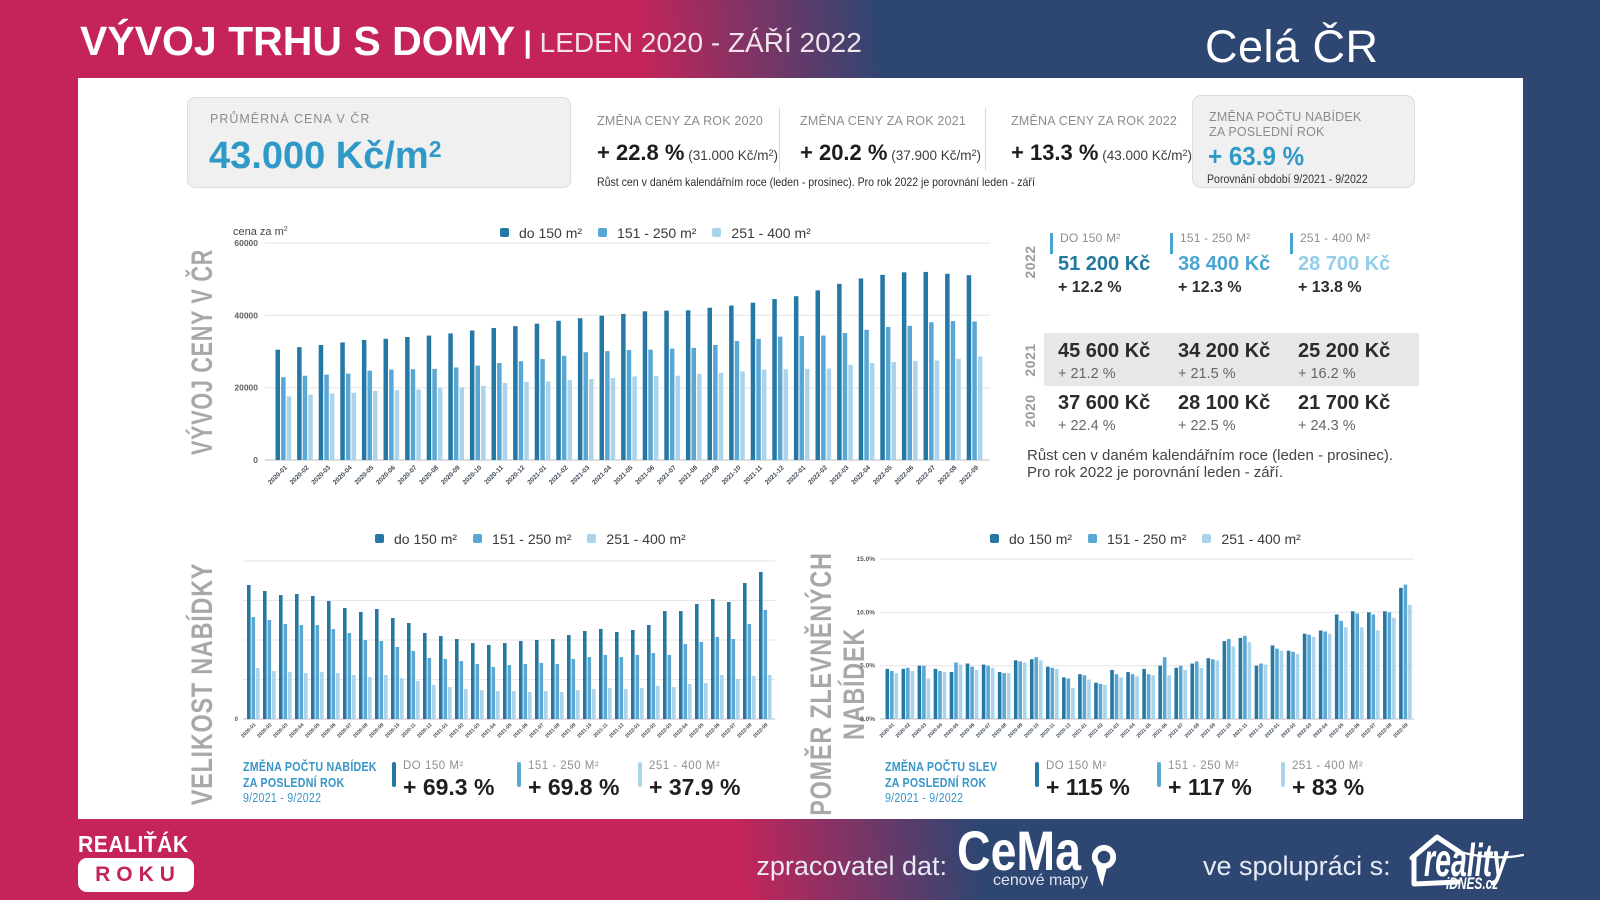 The image size is (1600, 900). Describe the element at coordinates (866, 612) in the screenshot. I see `svg-text: 10.0%` at that location.